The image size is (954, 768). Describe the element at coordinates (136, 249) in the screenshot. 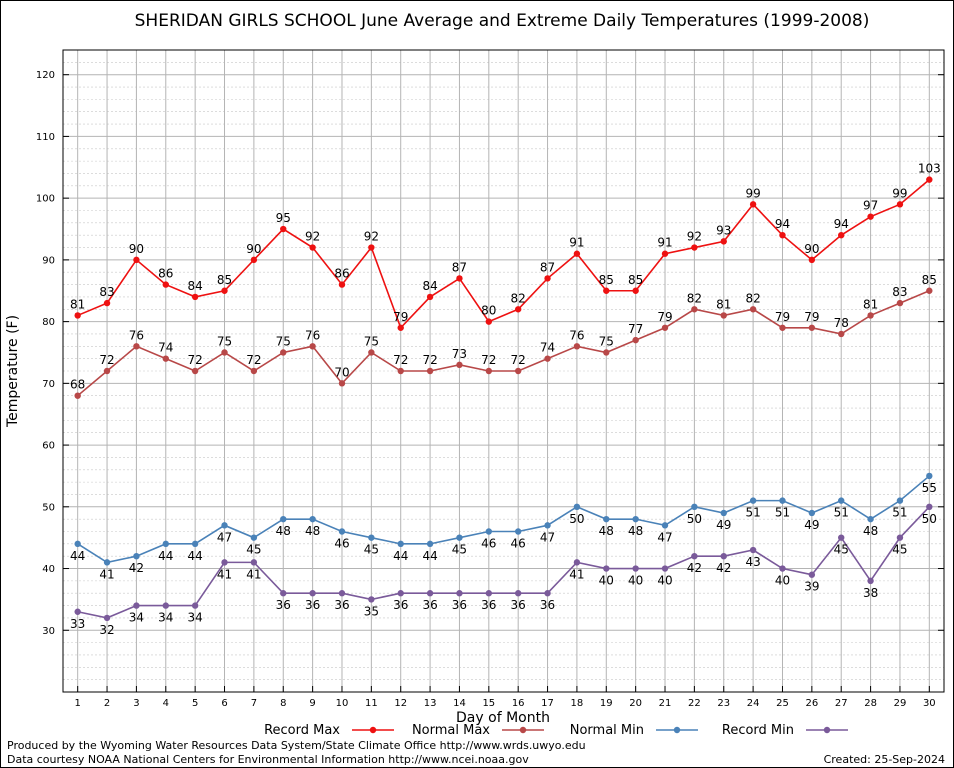

I see `data-label: 90` at that location.